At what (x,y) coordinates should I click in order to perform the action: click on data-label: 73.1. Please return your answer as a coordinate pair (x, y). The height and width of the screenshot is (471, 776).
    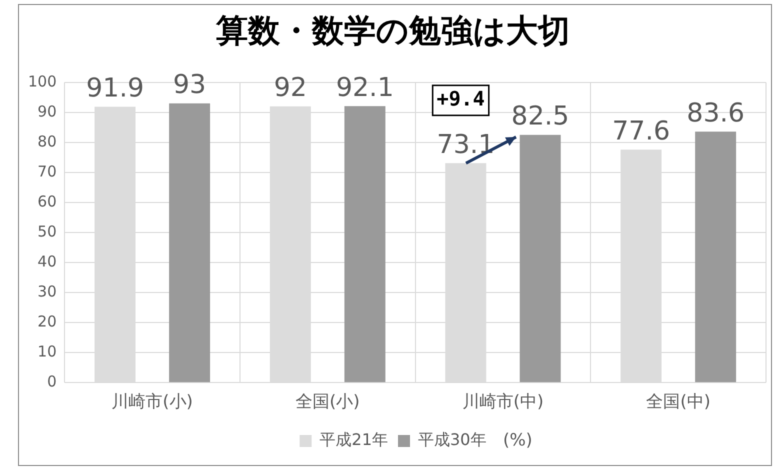
    Looking at the image, I should click on (465, 145).